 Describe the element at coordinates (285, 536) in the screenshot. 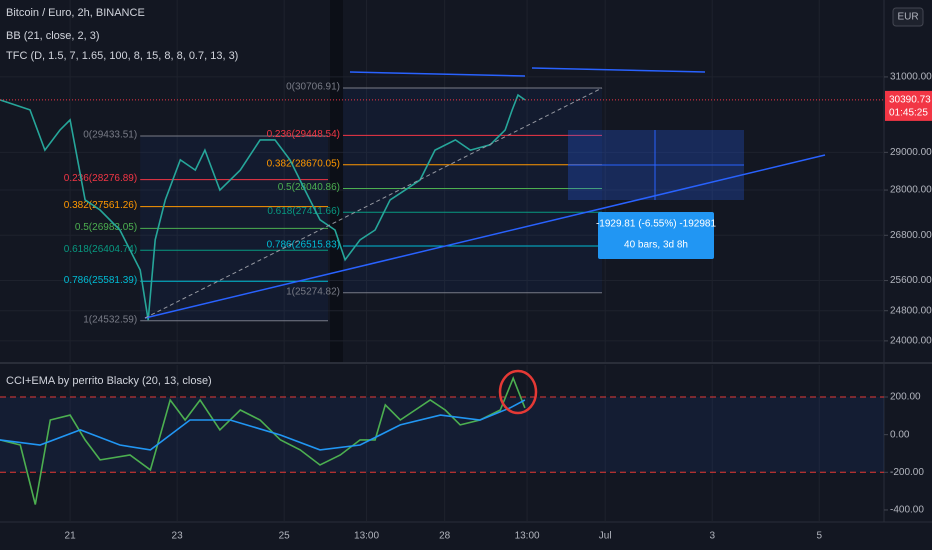

I see `x-tick-label: 25` at that location.